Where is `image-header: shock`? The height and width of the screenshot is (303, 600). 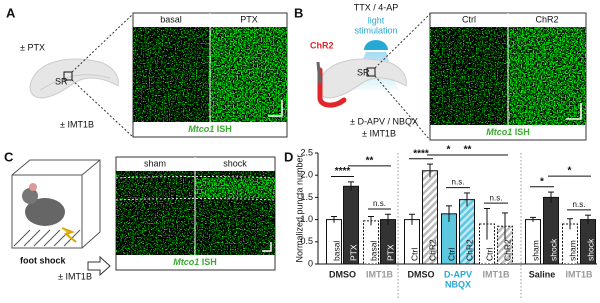 image-header: shock is located at coordinates (235, 163).